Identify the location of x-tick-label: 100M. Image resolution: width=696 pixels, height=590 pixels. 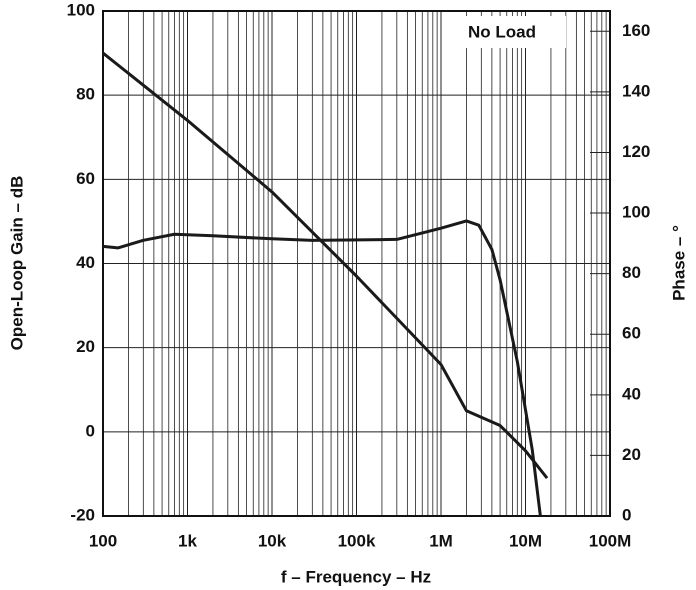
(610, 540).